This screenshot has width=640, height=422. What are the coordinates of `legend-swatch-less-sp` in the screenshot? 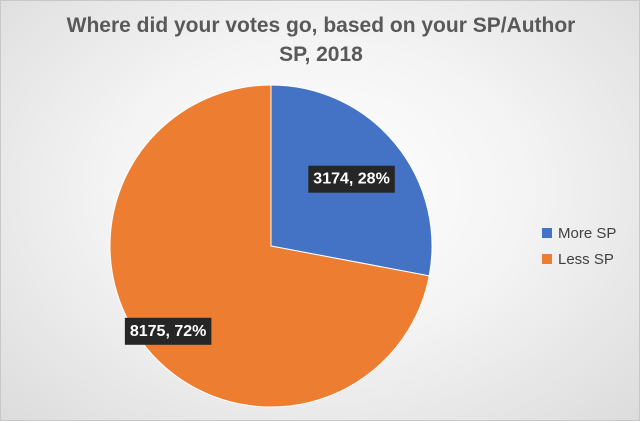 It's located at (547, 259).